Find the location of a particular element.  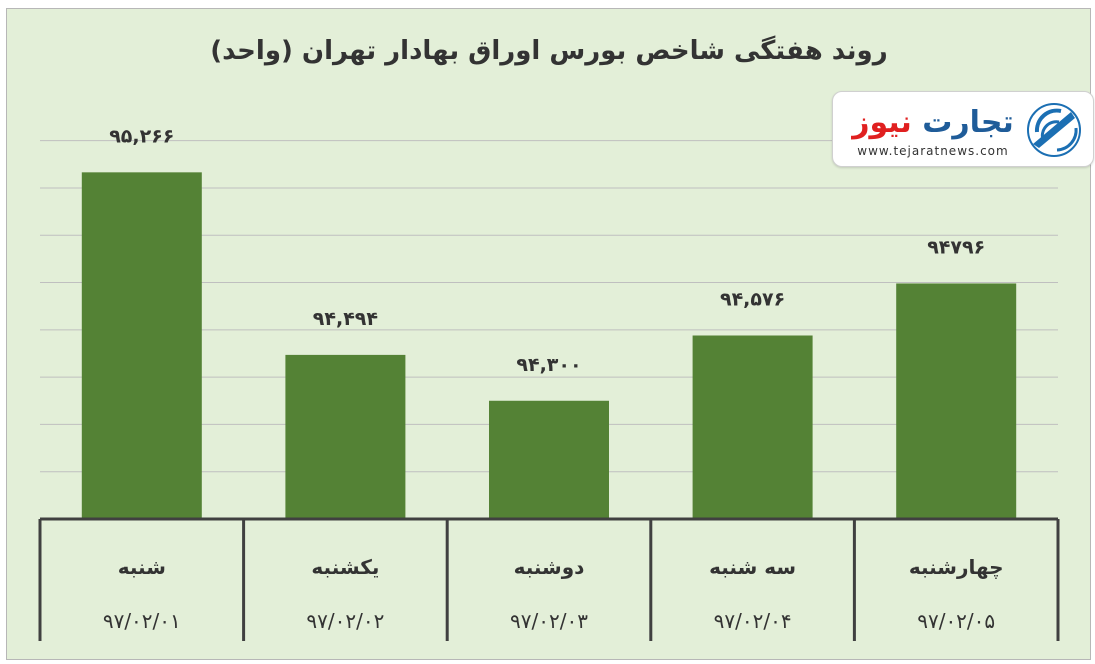

category-label: چهارشنبه is located at coordinates (956, 567).